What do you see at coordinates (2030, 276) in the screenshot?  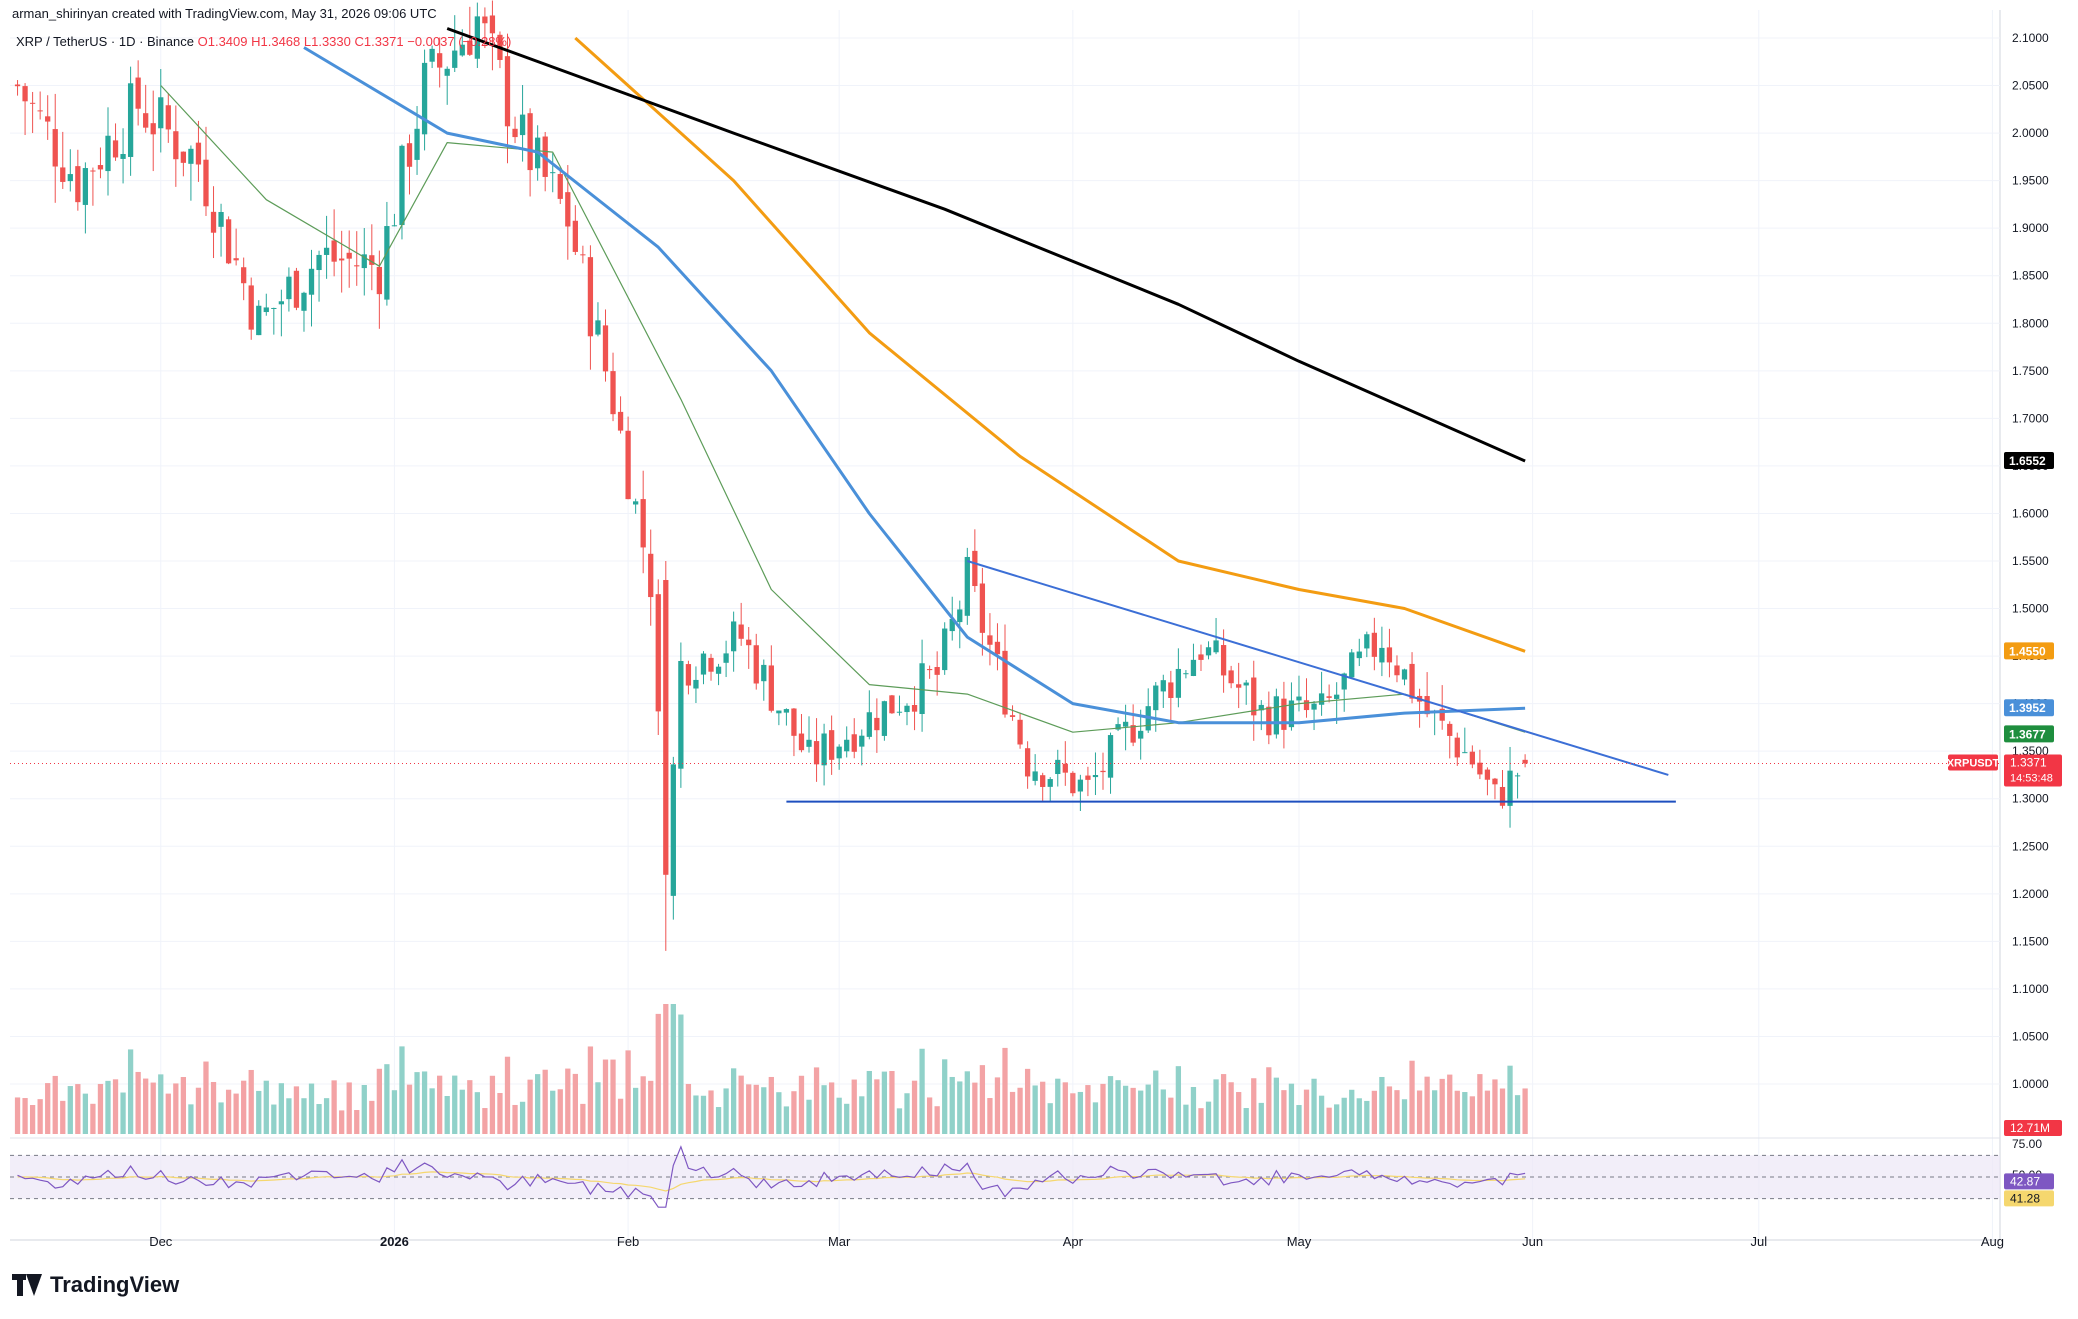 I see `y-tick-label: 1.8500` at bounding box center [2030, 276].